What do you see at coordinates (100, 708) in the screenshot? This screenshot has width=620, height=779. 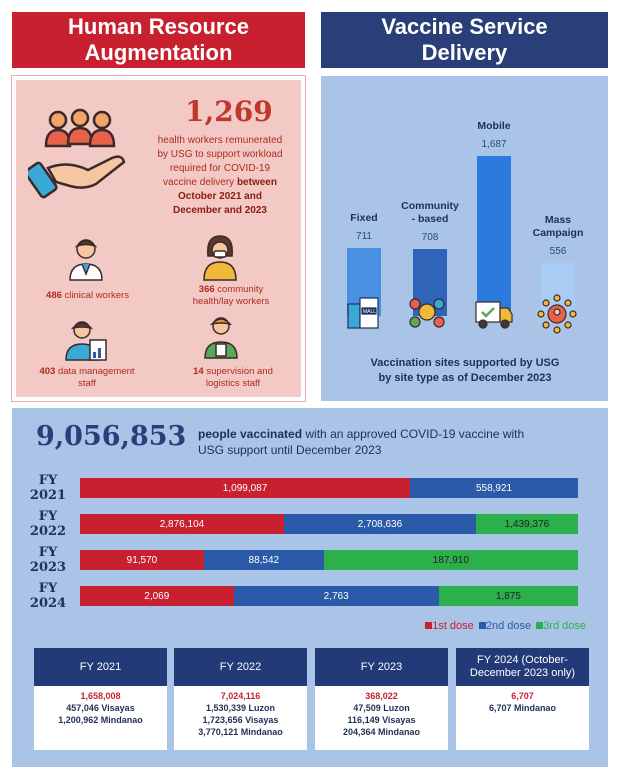 I see `card-fy2021-line1: 457,046 Visayas` at bounding box center [100, 708].